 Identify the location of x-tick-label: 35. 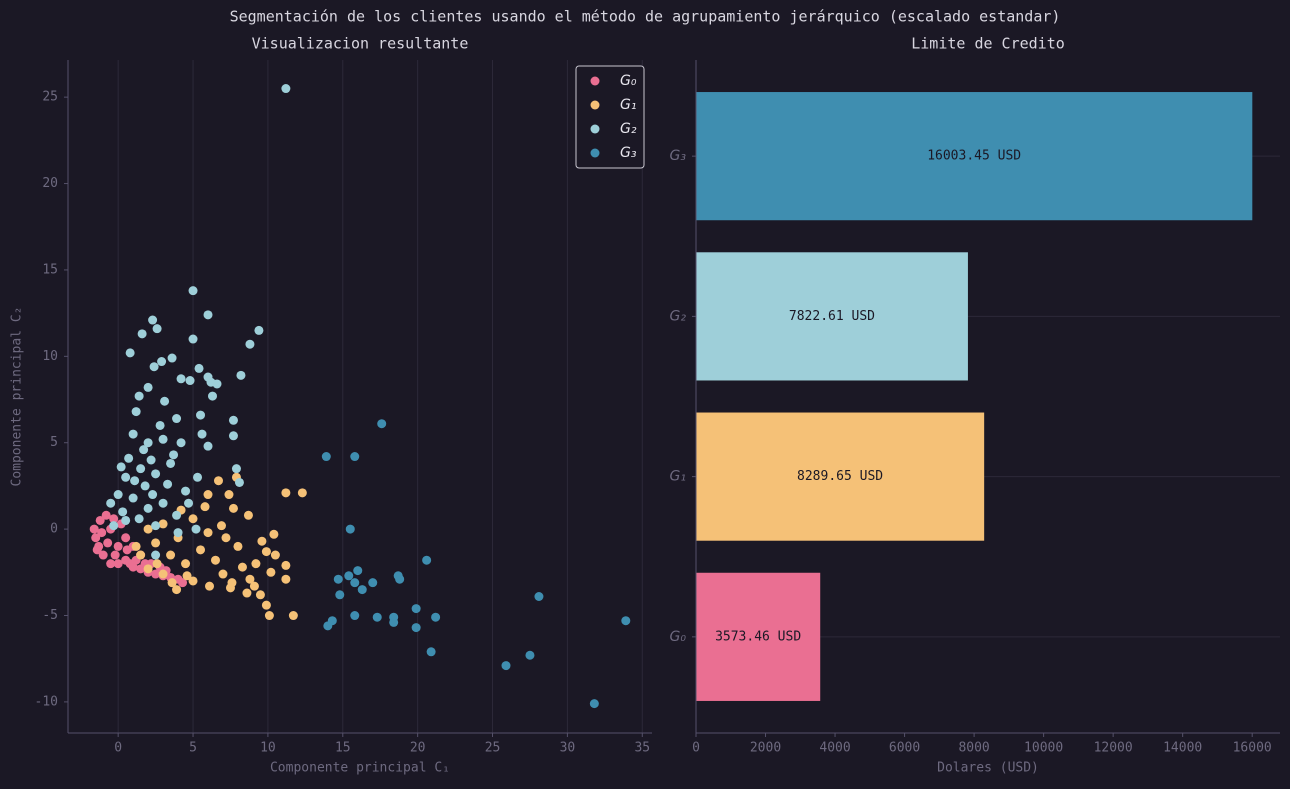
(642, 748).